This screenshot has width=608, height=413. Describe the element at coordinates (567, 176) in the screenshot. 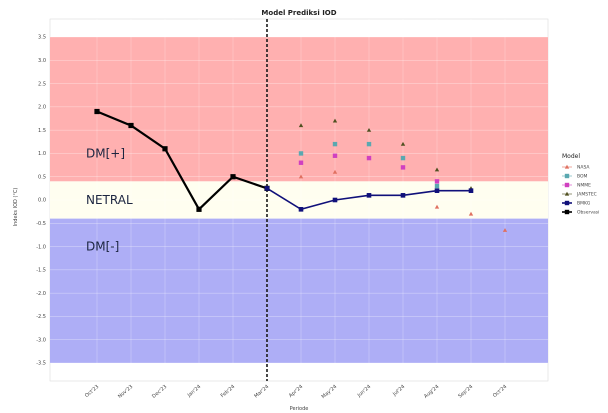

I see `legend-key-bom` at that location.